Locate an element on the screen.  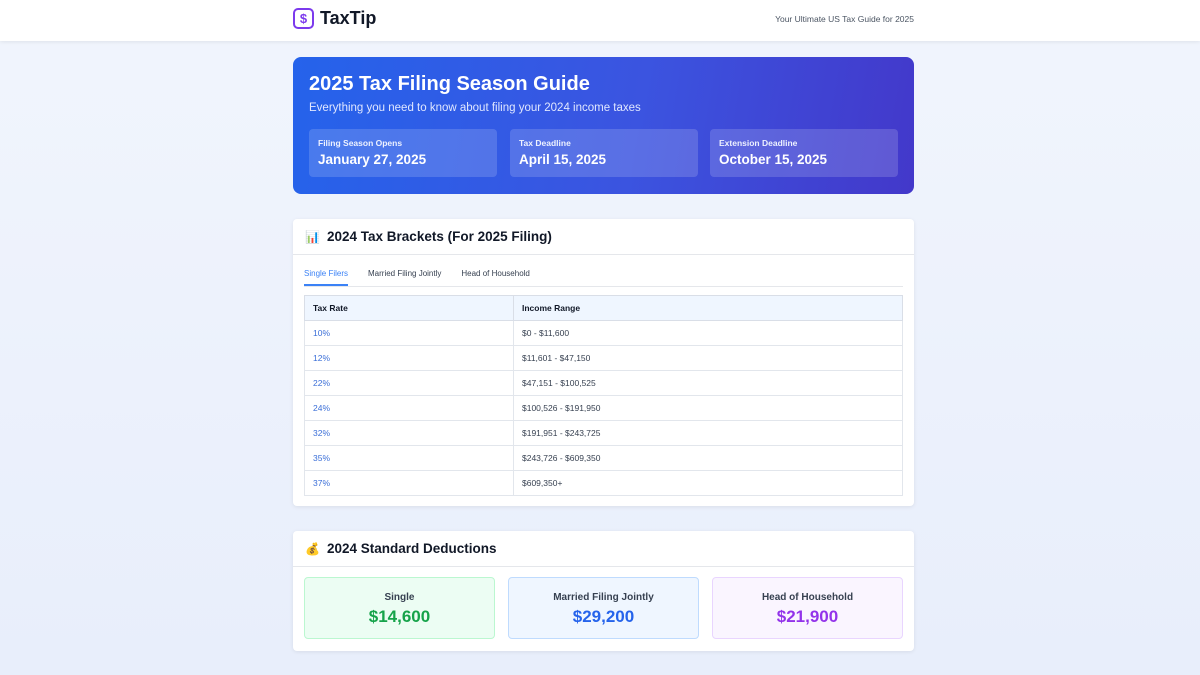
date-card-extension-deadline: Extension Deadline October 15, 2025 is located at coordinates (804, 153).